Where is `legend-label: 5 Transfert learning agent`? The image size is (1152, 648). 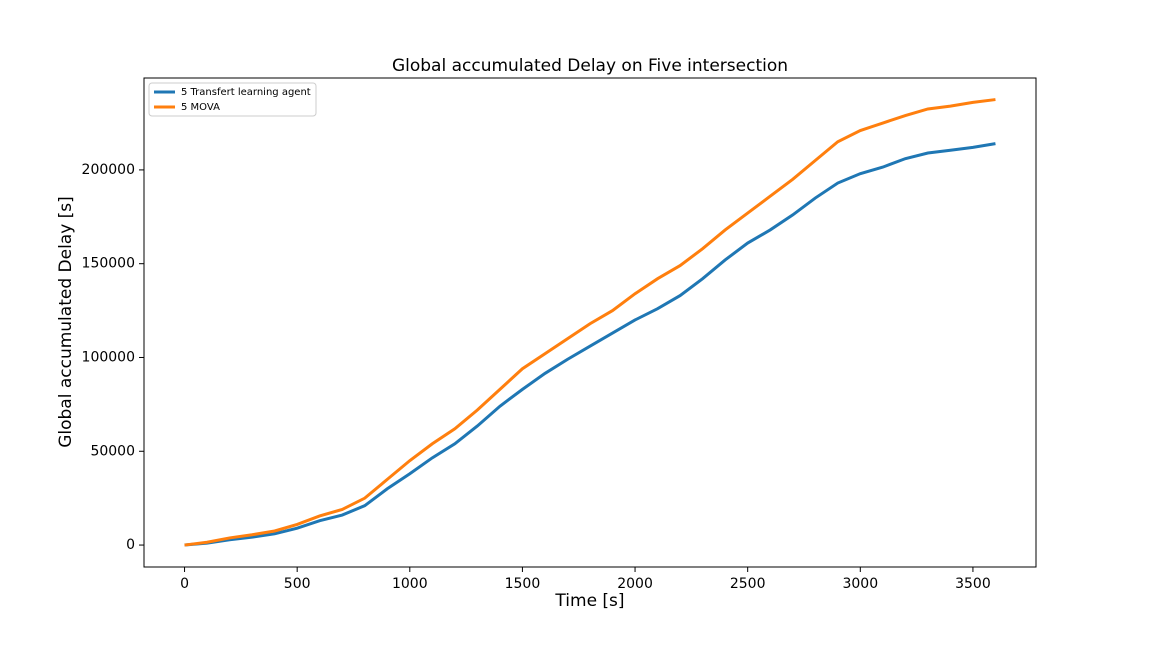 legend-label: 5 Transfert learning agent is located at coordinates (246, 92).